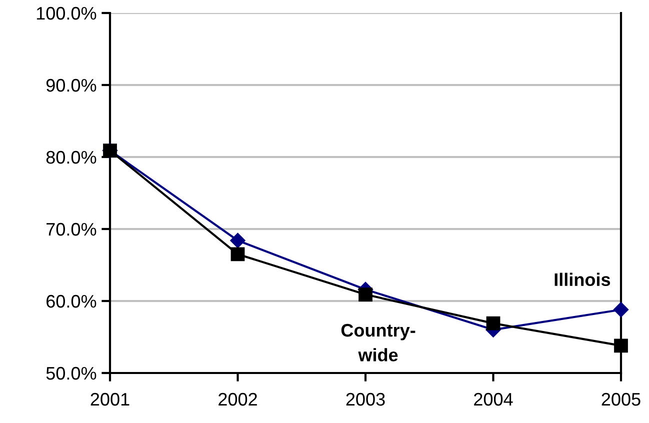  I want to click on y-tick-label: 60.0%, so click(71, 301).